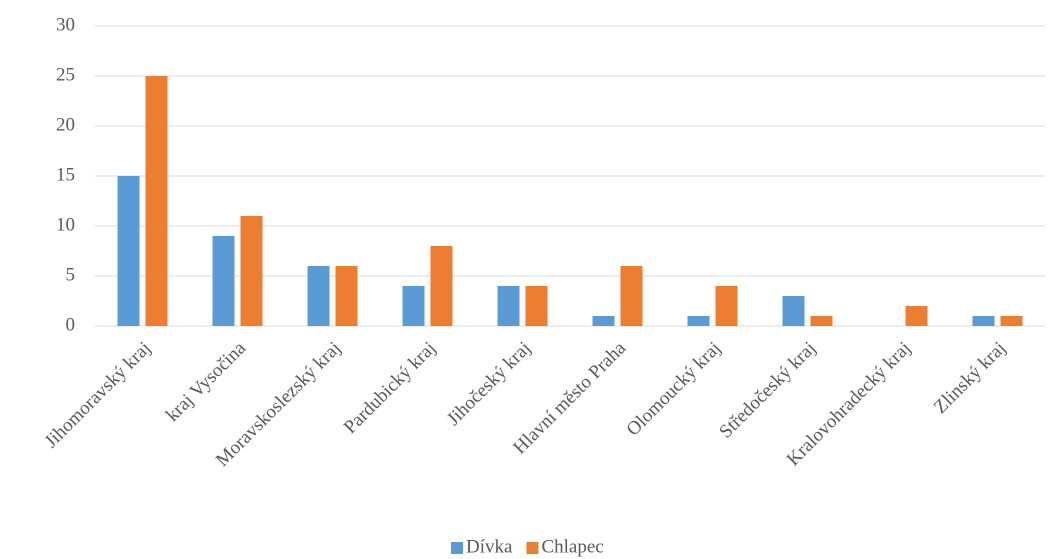 Image resolution: width=1054 pixels, height=559 pixels. Describe the element at coordinates (206, 381) in the screenshot. I see `x-tick-label: kraj Vysočina` at that location.